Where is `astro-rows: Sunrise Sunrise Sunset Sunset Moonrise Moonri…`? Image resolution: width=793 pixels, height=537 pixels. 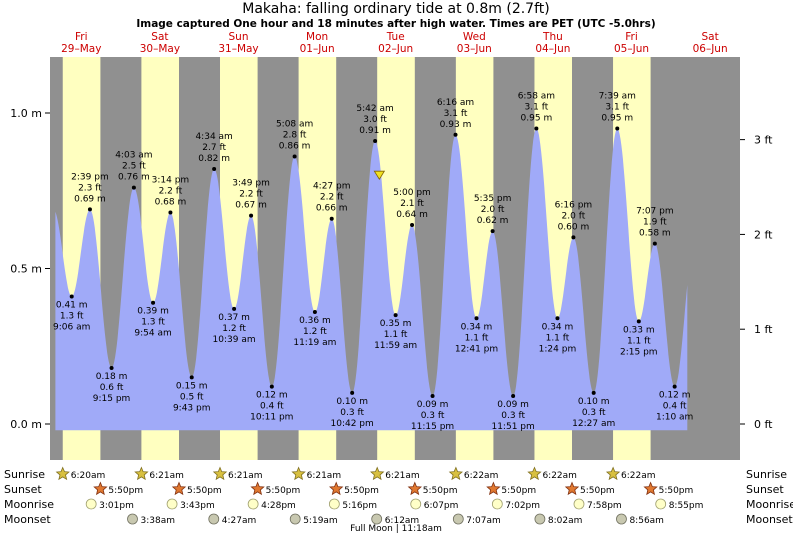
astro-rows: Sunrise Sunrise Sunset Sunset Moonrise Moonri… is located at coordinates (398, 496).